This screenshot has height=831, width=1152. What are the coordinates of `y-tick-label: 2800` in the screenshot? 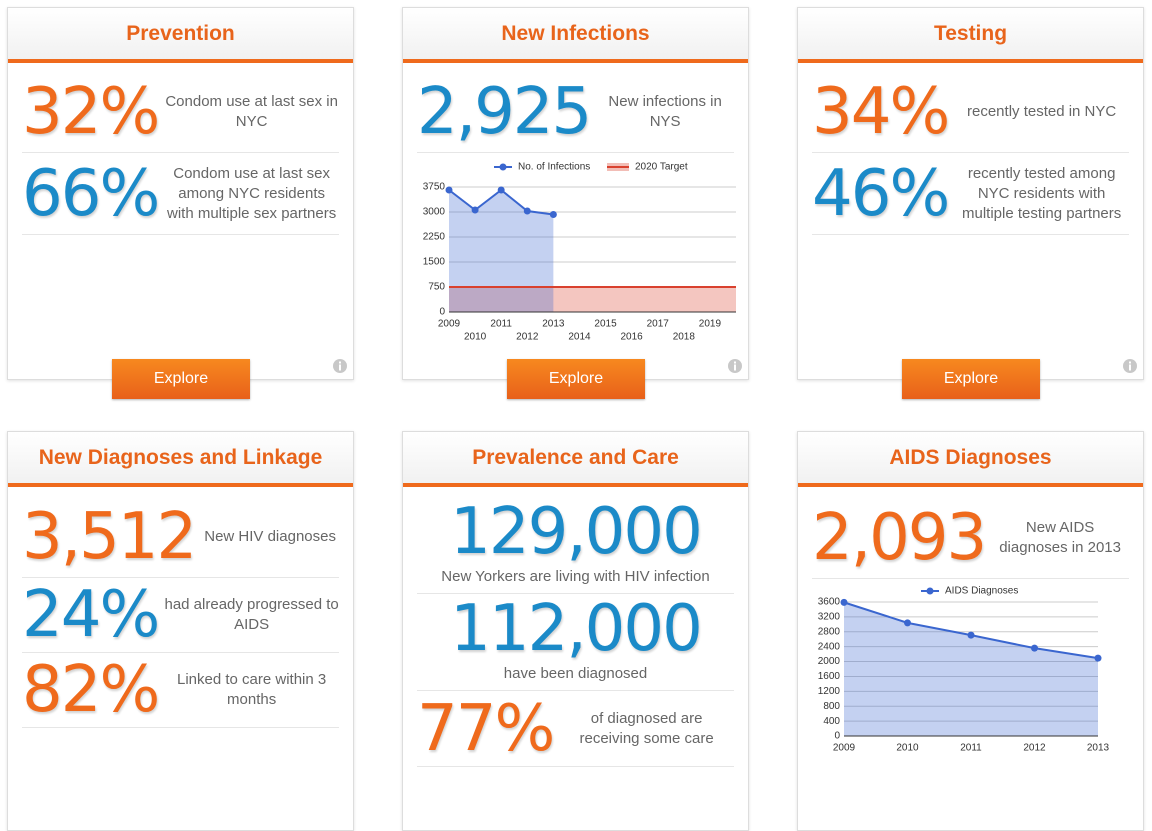 It's located at (829, 631).